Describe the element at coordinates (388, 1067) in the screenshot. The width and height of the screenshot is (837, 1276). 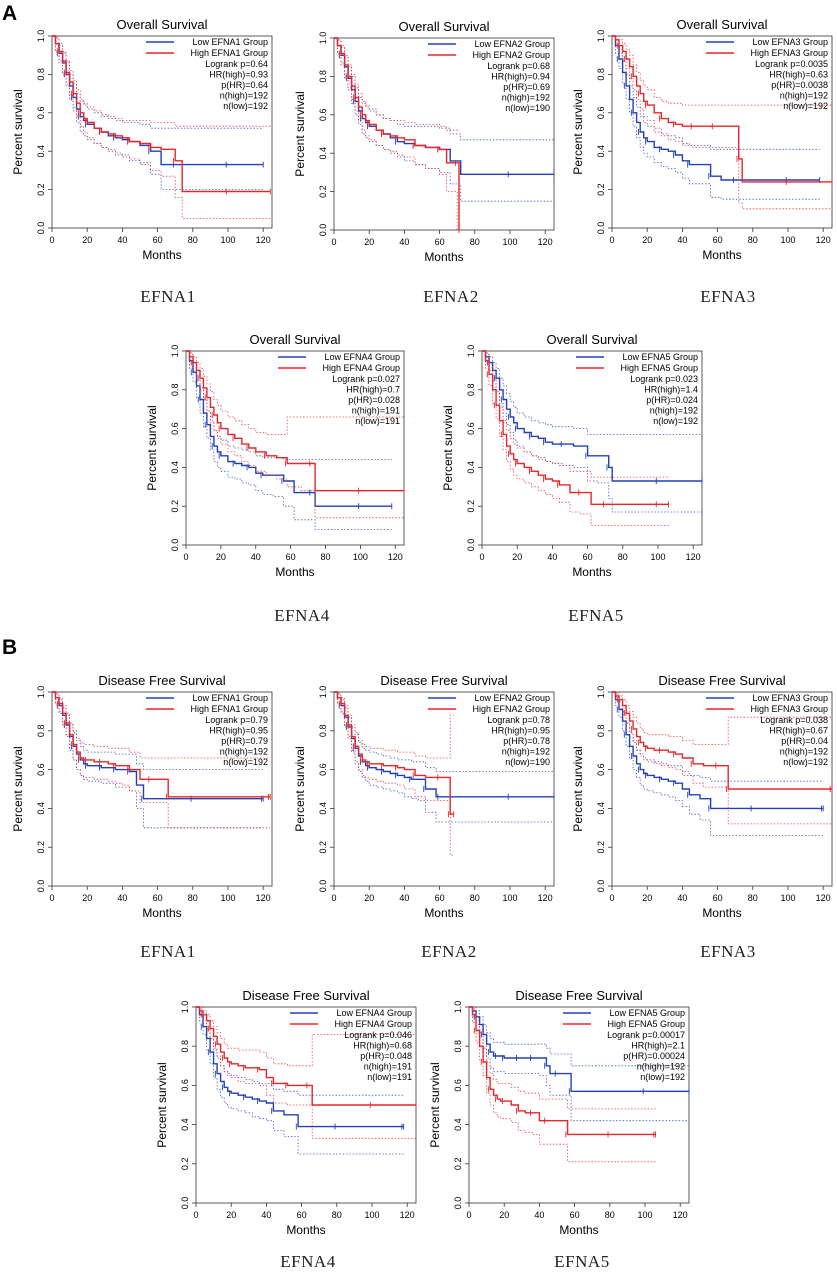
I see `stat-label: n(high)=191` at that location.